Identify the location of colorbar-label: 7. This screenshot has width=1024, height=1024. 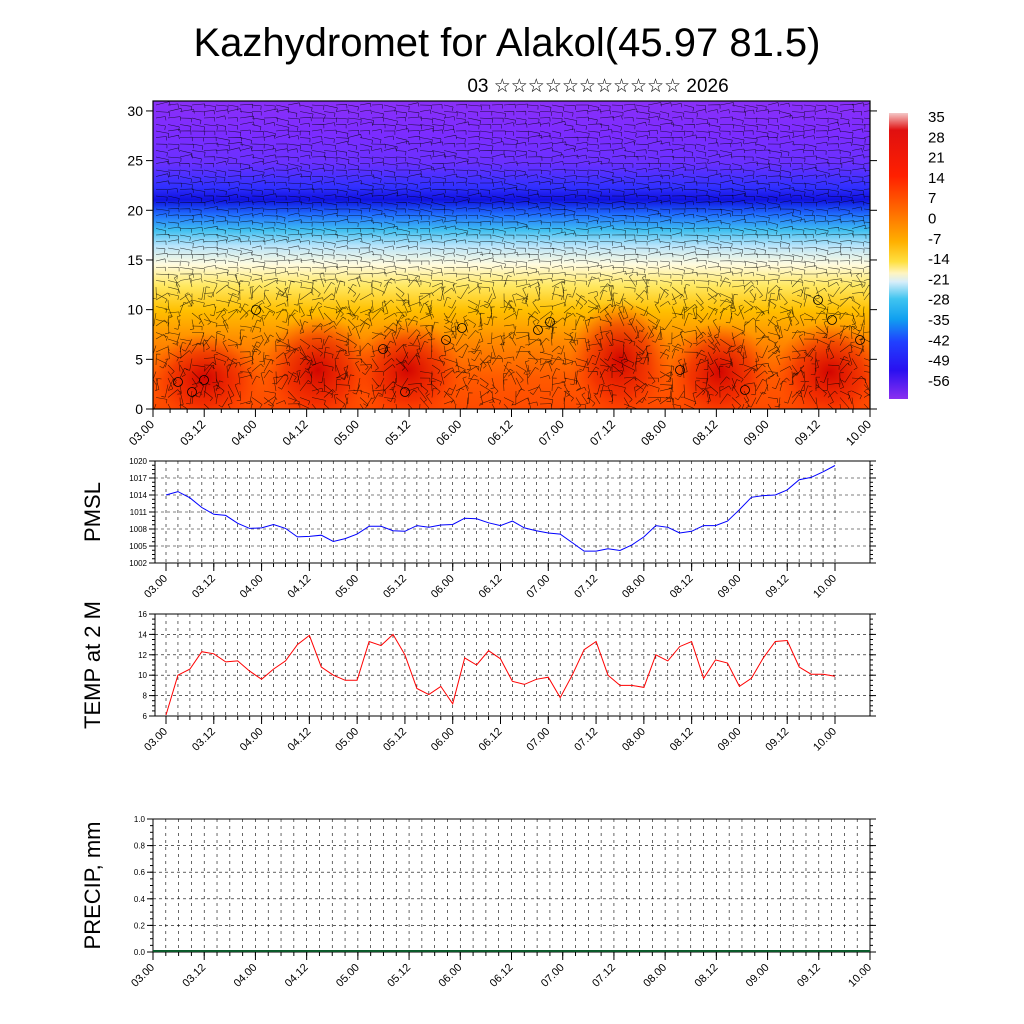
(932, 198).